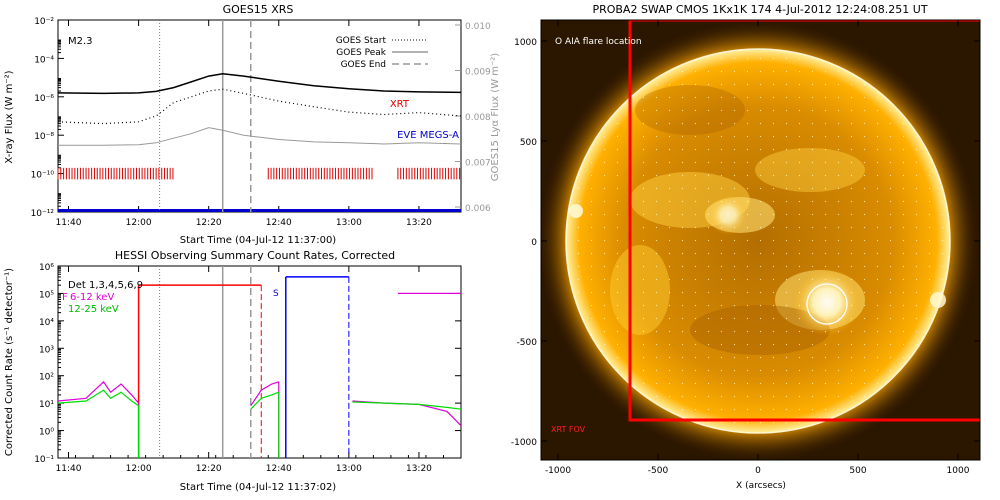 This screenshot has width=1000, height=500. What do you see at coordinates (65, 297) in the screenshot?
I see `hessi-legend-low-prefix: F` at bounding box center [65, 297].